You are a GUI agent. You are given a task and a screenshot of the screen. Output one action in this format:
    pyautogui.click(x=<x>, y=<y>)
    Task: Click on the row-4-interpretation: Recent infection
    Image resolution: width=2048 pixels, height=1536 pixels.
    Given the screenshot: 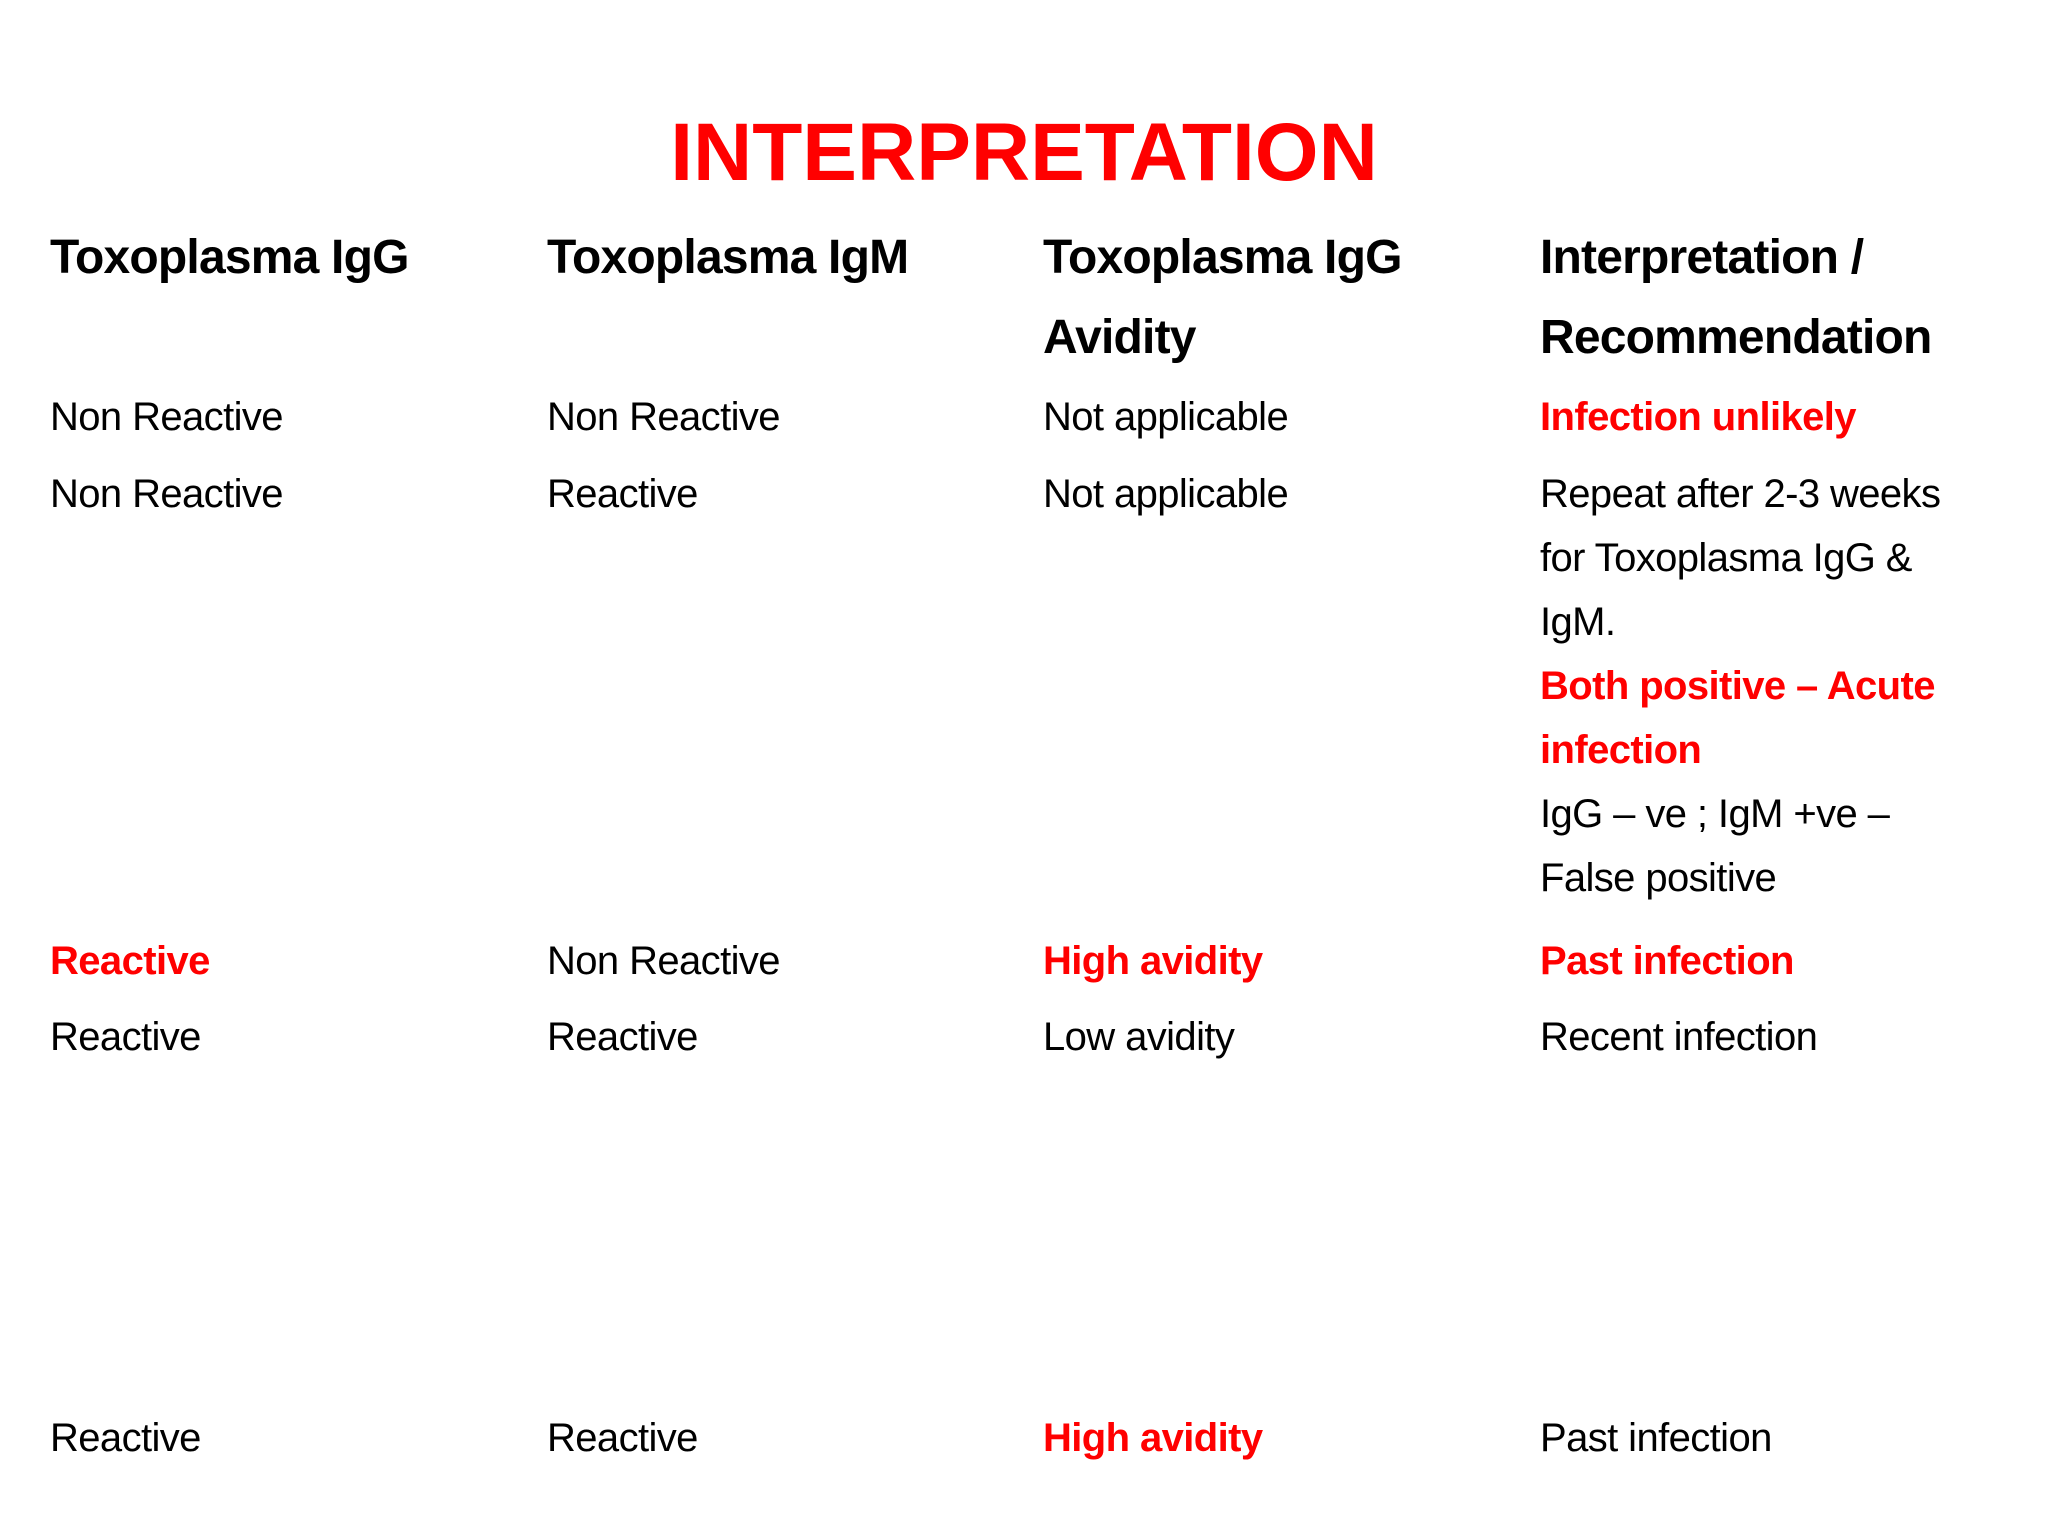 What is the action you would take?
    pyautogui.click(x=1679, y=1037)
    